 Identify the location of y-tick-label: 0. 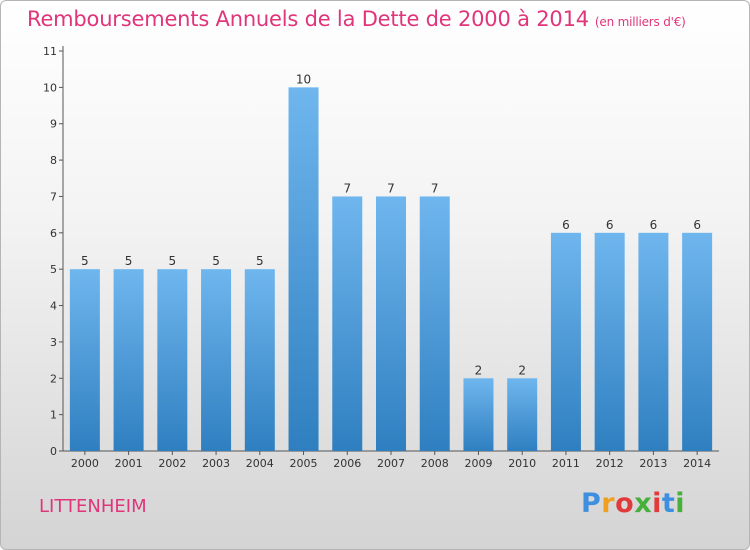
(53, 451).